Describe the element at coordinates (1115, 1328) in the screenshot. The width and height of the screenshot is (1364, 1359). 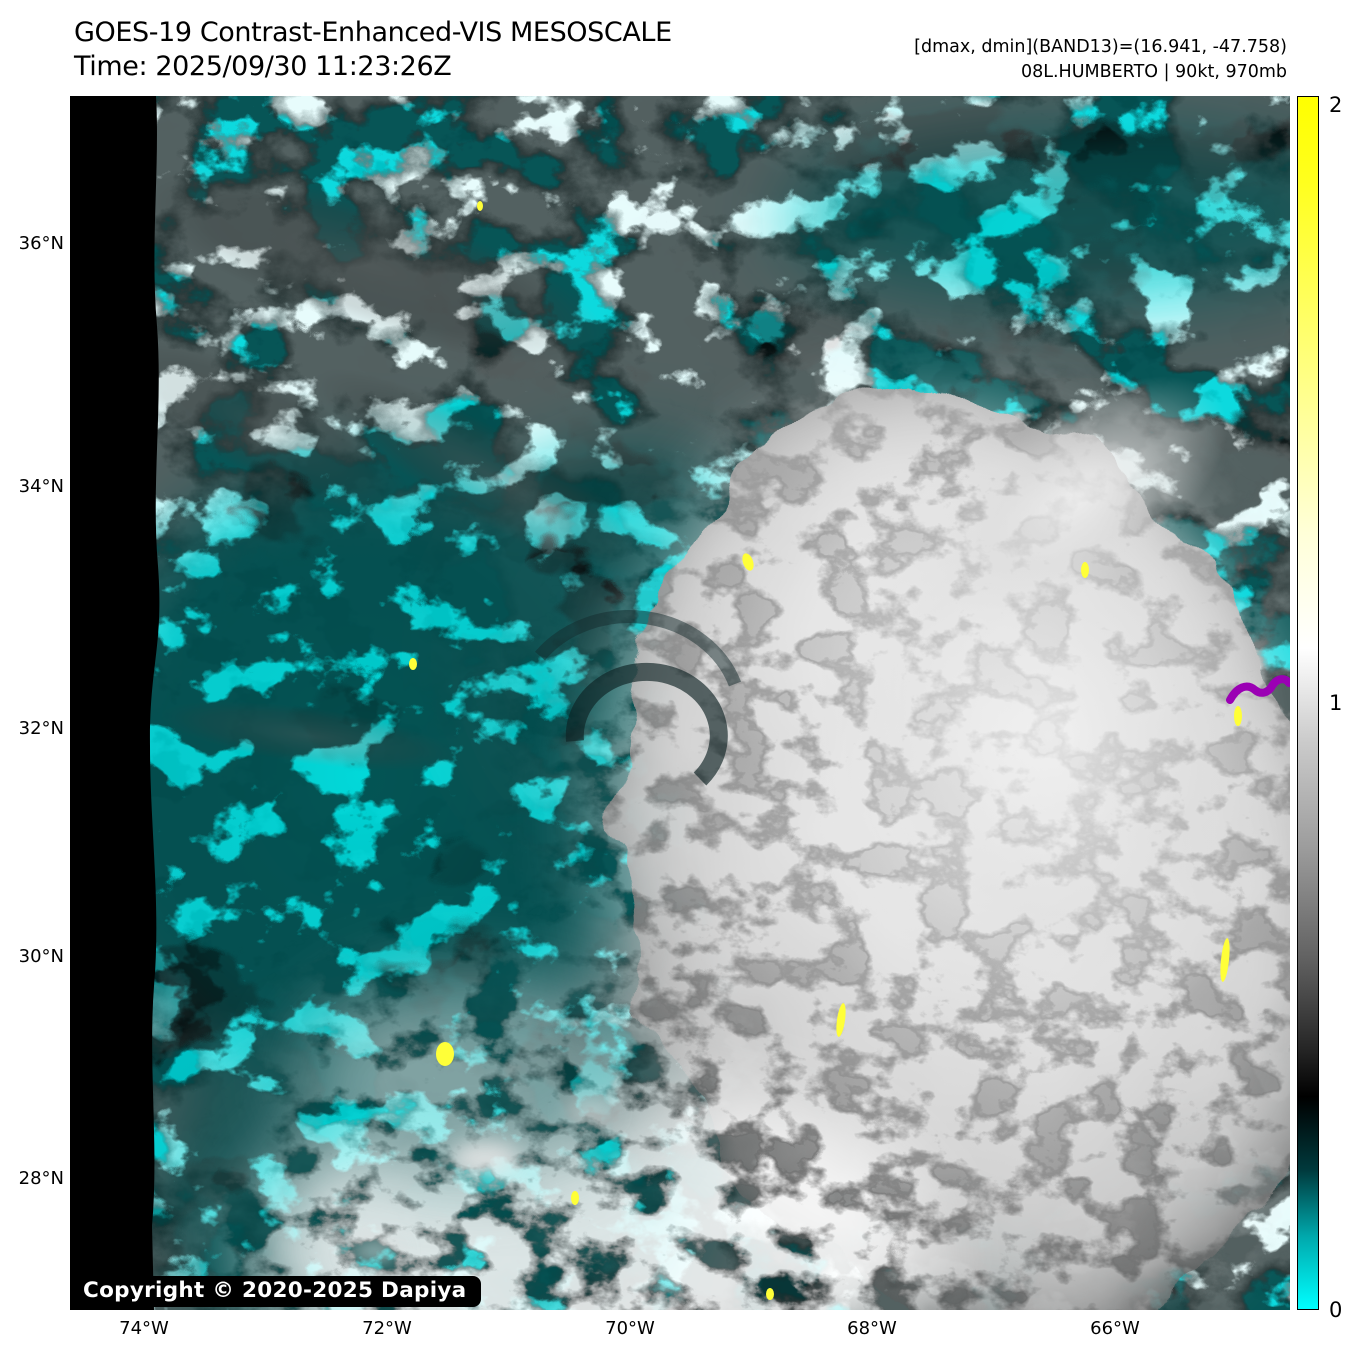
I see `lon-label-66w: 66°W` at that location.